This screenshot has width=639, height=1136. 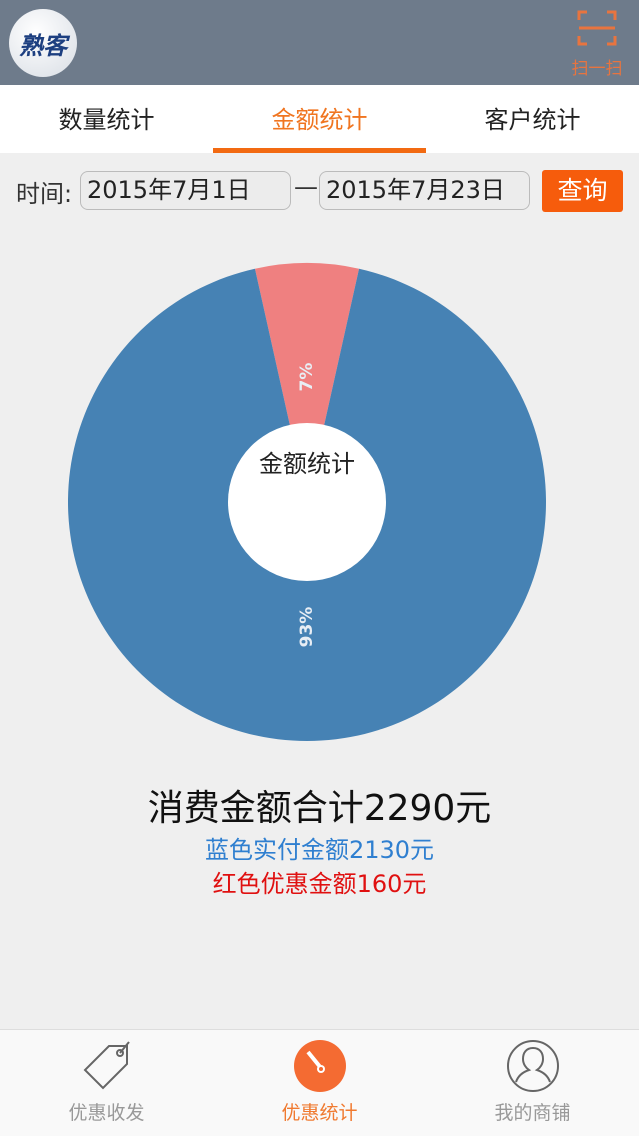 I want to click on start-date-input: 2015年7月1日, so click(x=185, y=190).